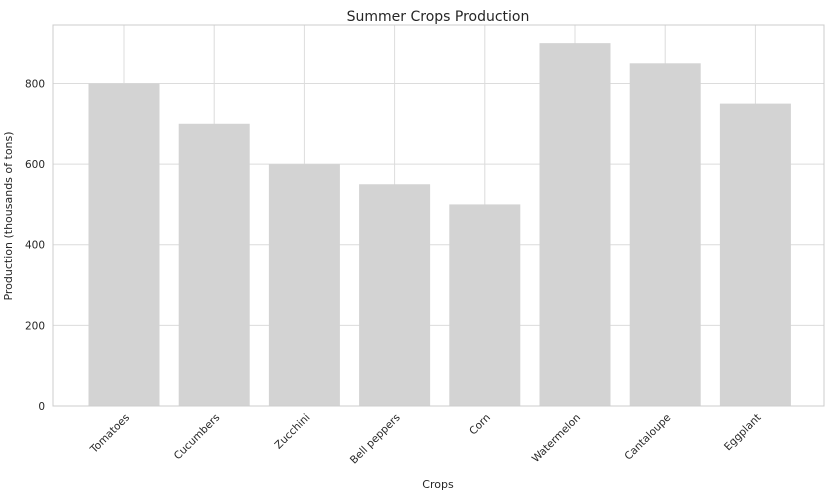 The image size is (831, 499). Describe the element at coordinates (438, 484) in the screenshot. I see `x-axis-label: Crops` at that location.